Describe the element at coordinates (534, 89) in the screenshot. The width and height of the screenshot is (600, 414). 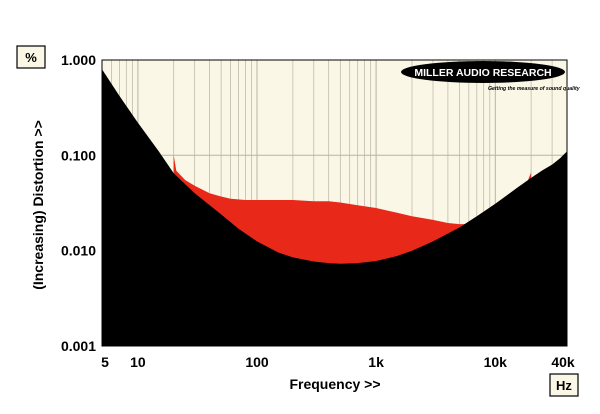
I see `logo-tagline: Getting the measure of sound quality` at that location.